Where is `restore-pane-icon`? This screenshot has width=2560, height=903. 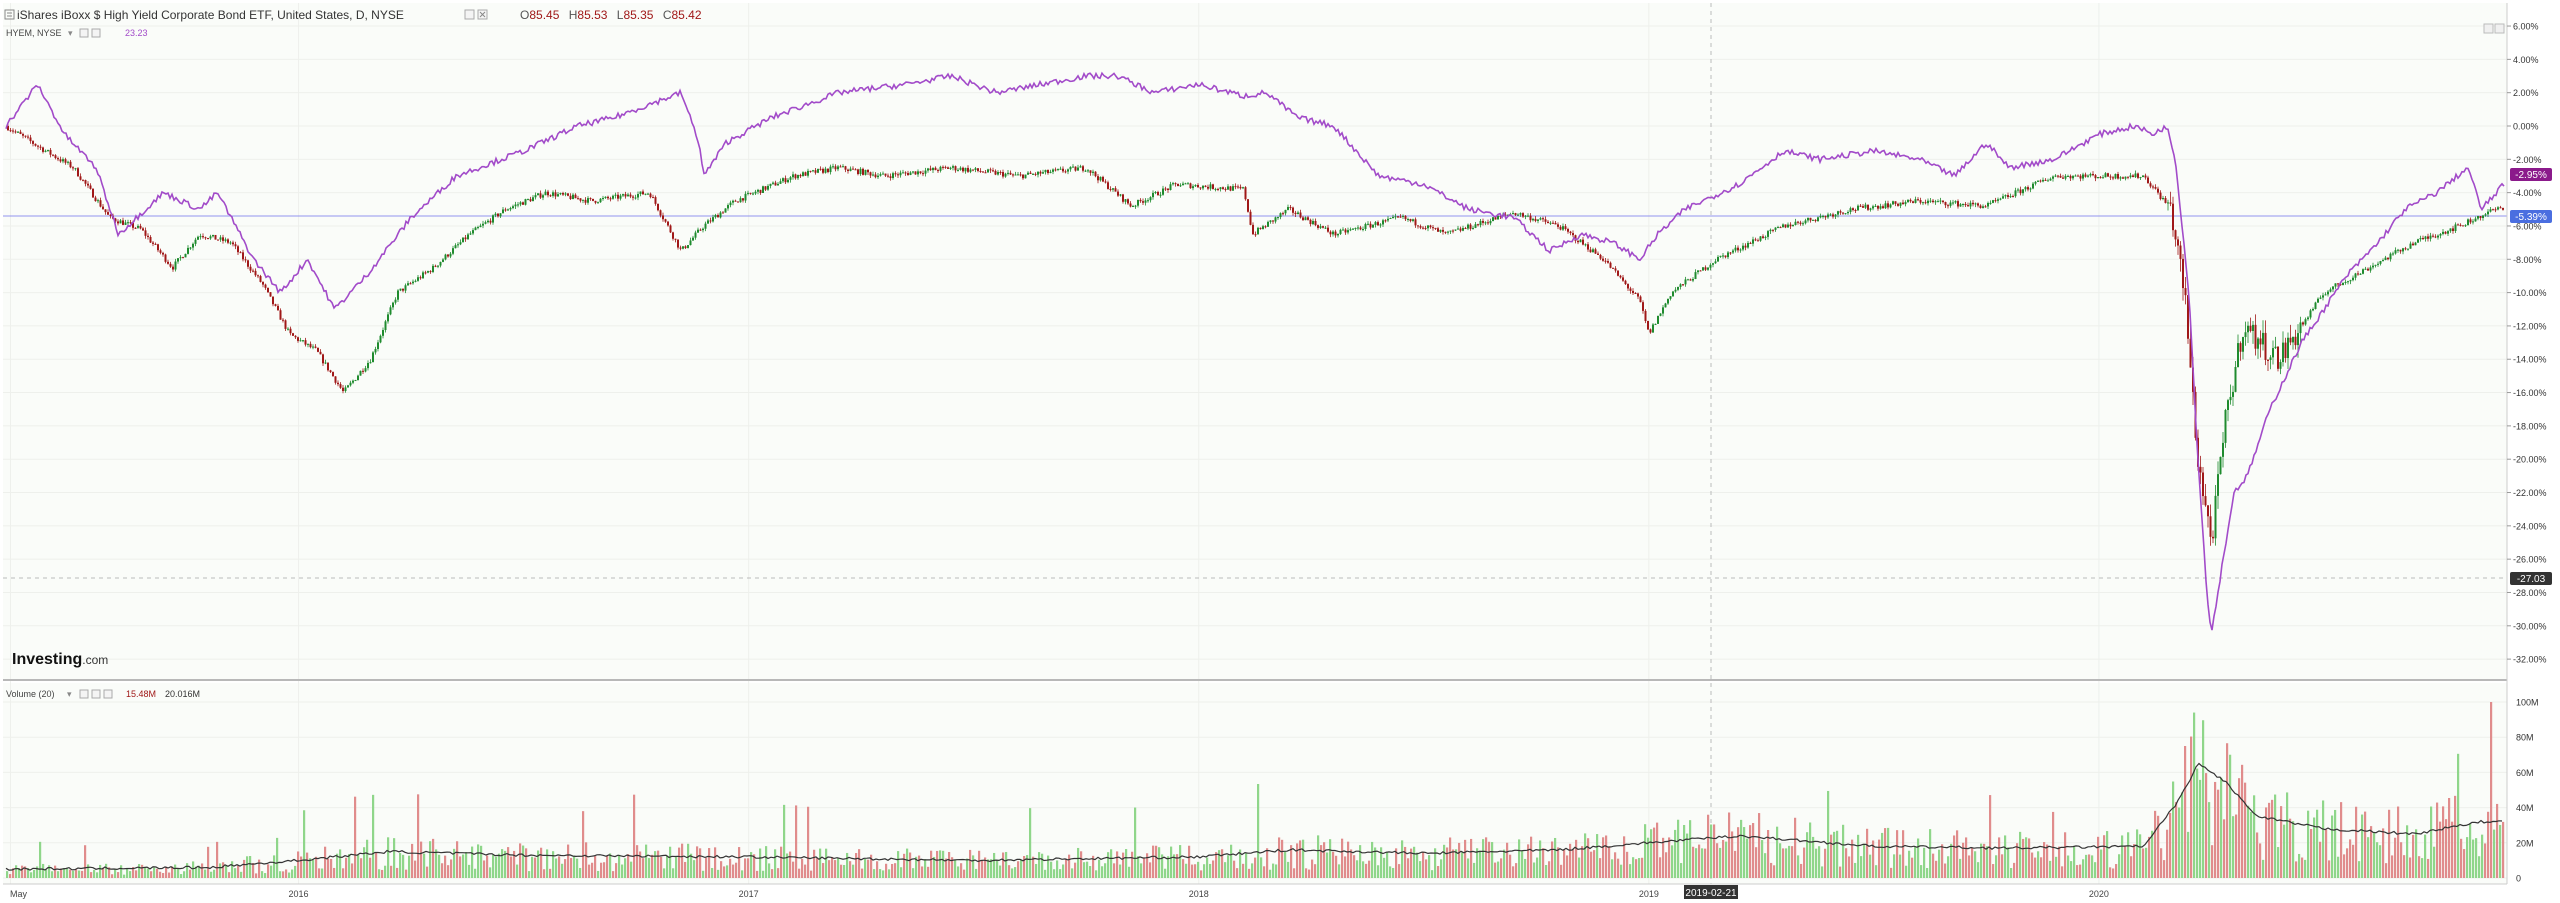 restore-pane-icon is located at coordinates (2499, 28).